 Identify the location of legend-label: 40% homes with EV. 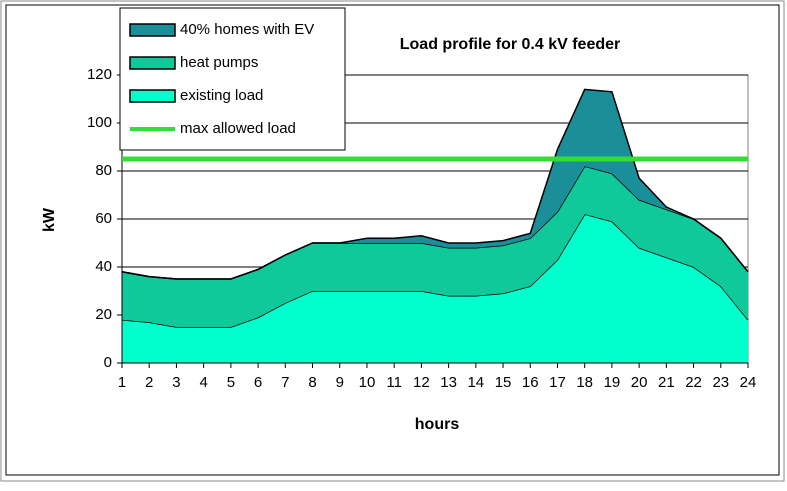
(247, 29).